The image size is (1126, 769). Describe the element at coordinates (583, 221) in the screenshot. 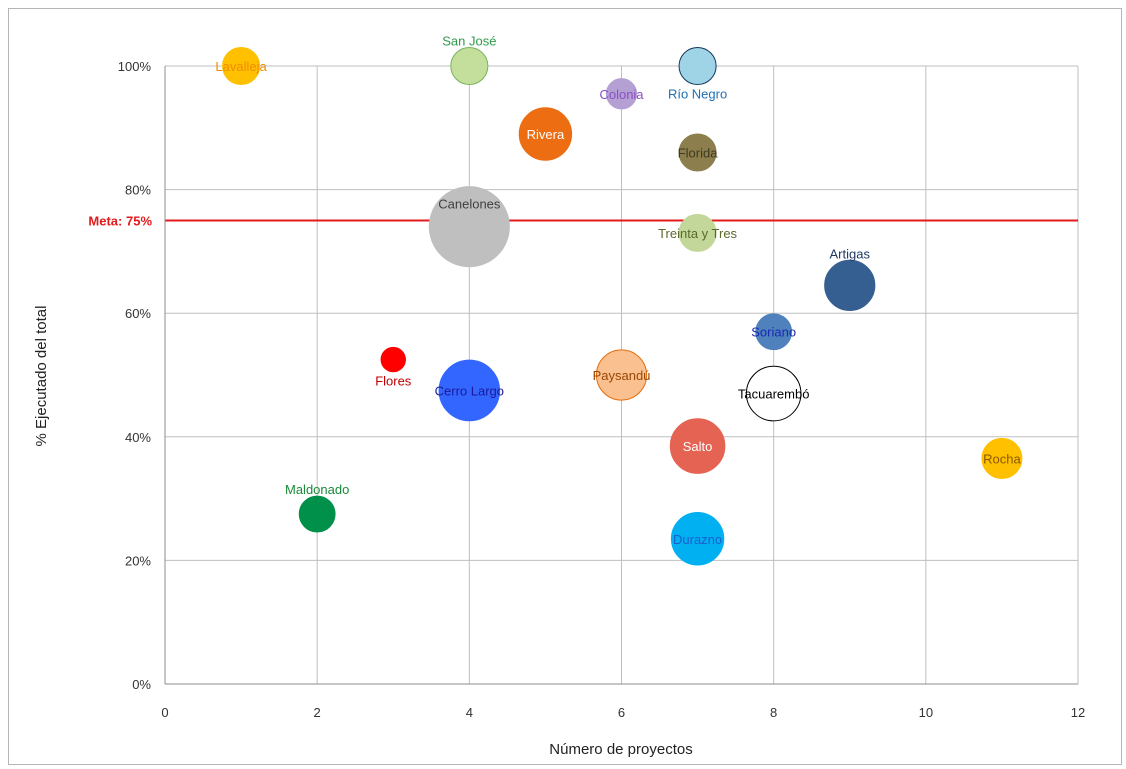

I see `meta-reference-line: Meta: 75%` at that location.